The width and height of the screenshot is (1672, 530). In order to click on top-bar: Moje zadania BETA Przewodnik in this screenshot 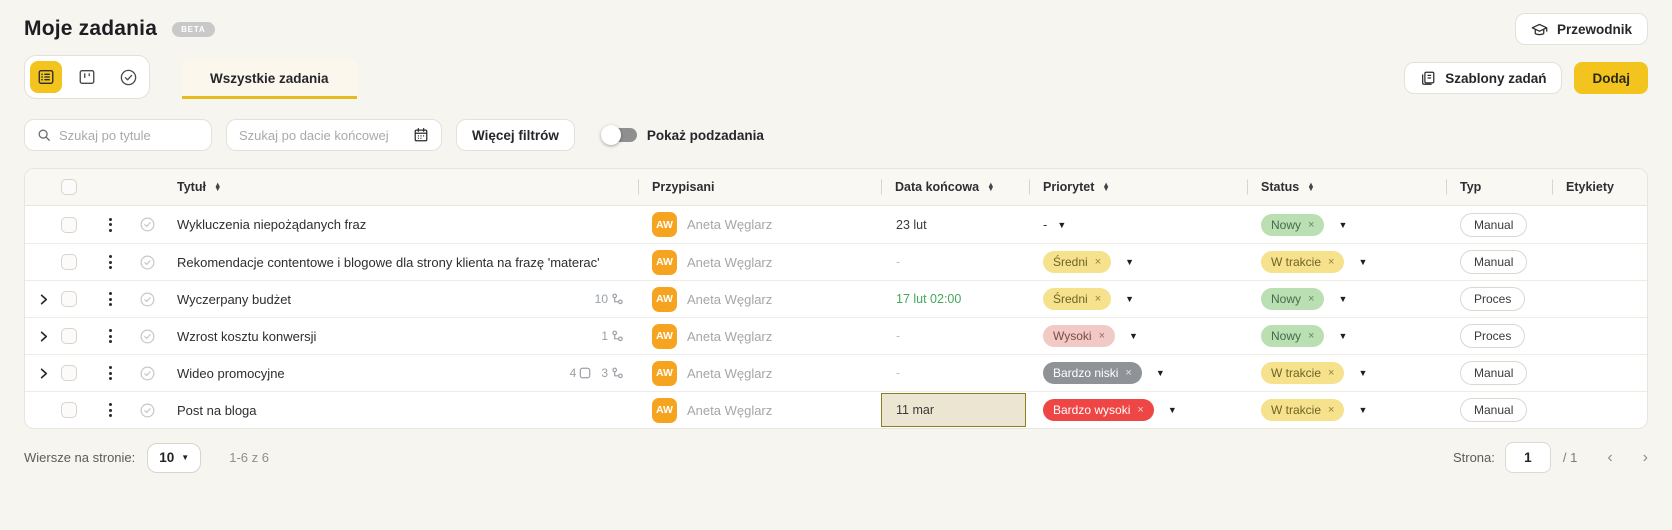, I will do `click(836, 22)`.